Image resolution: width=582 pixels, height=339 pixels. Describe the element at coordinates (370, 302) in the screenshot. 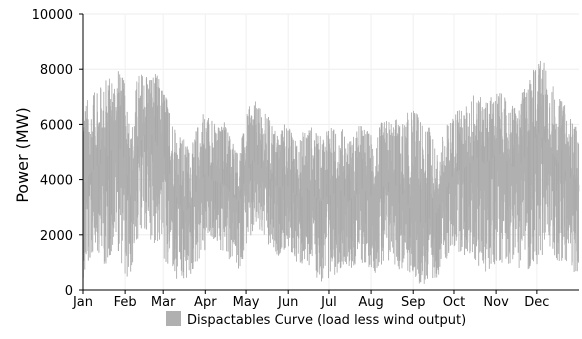

I see `x-tick-label: Aug` at that location.